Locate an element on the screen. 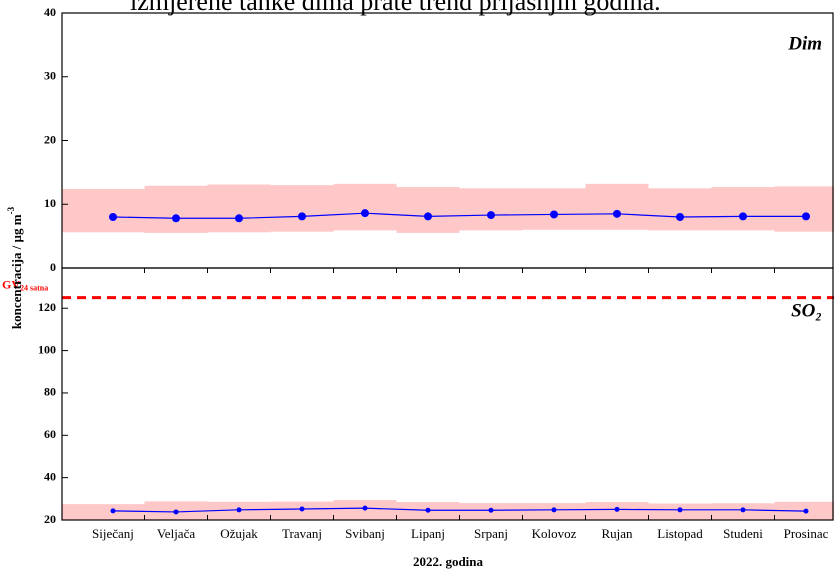  limit-label-sub: 24 satna is located at coordinates (34, 287).